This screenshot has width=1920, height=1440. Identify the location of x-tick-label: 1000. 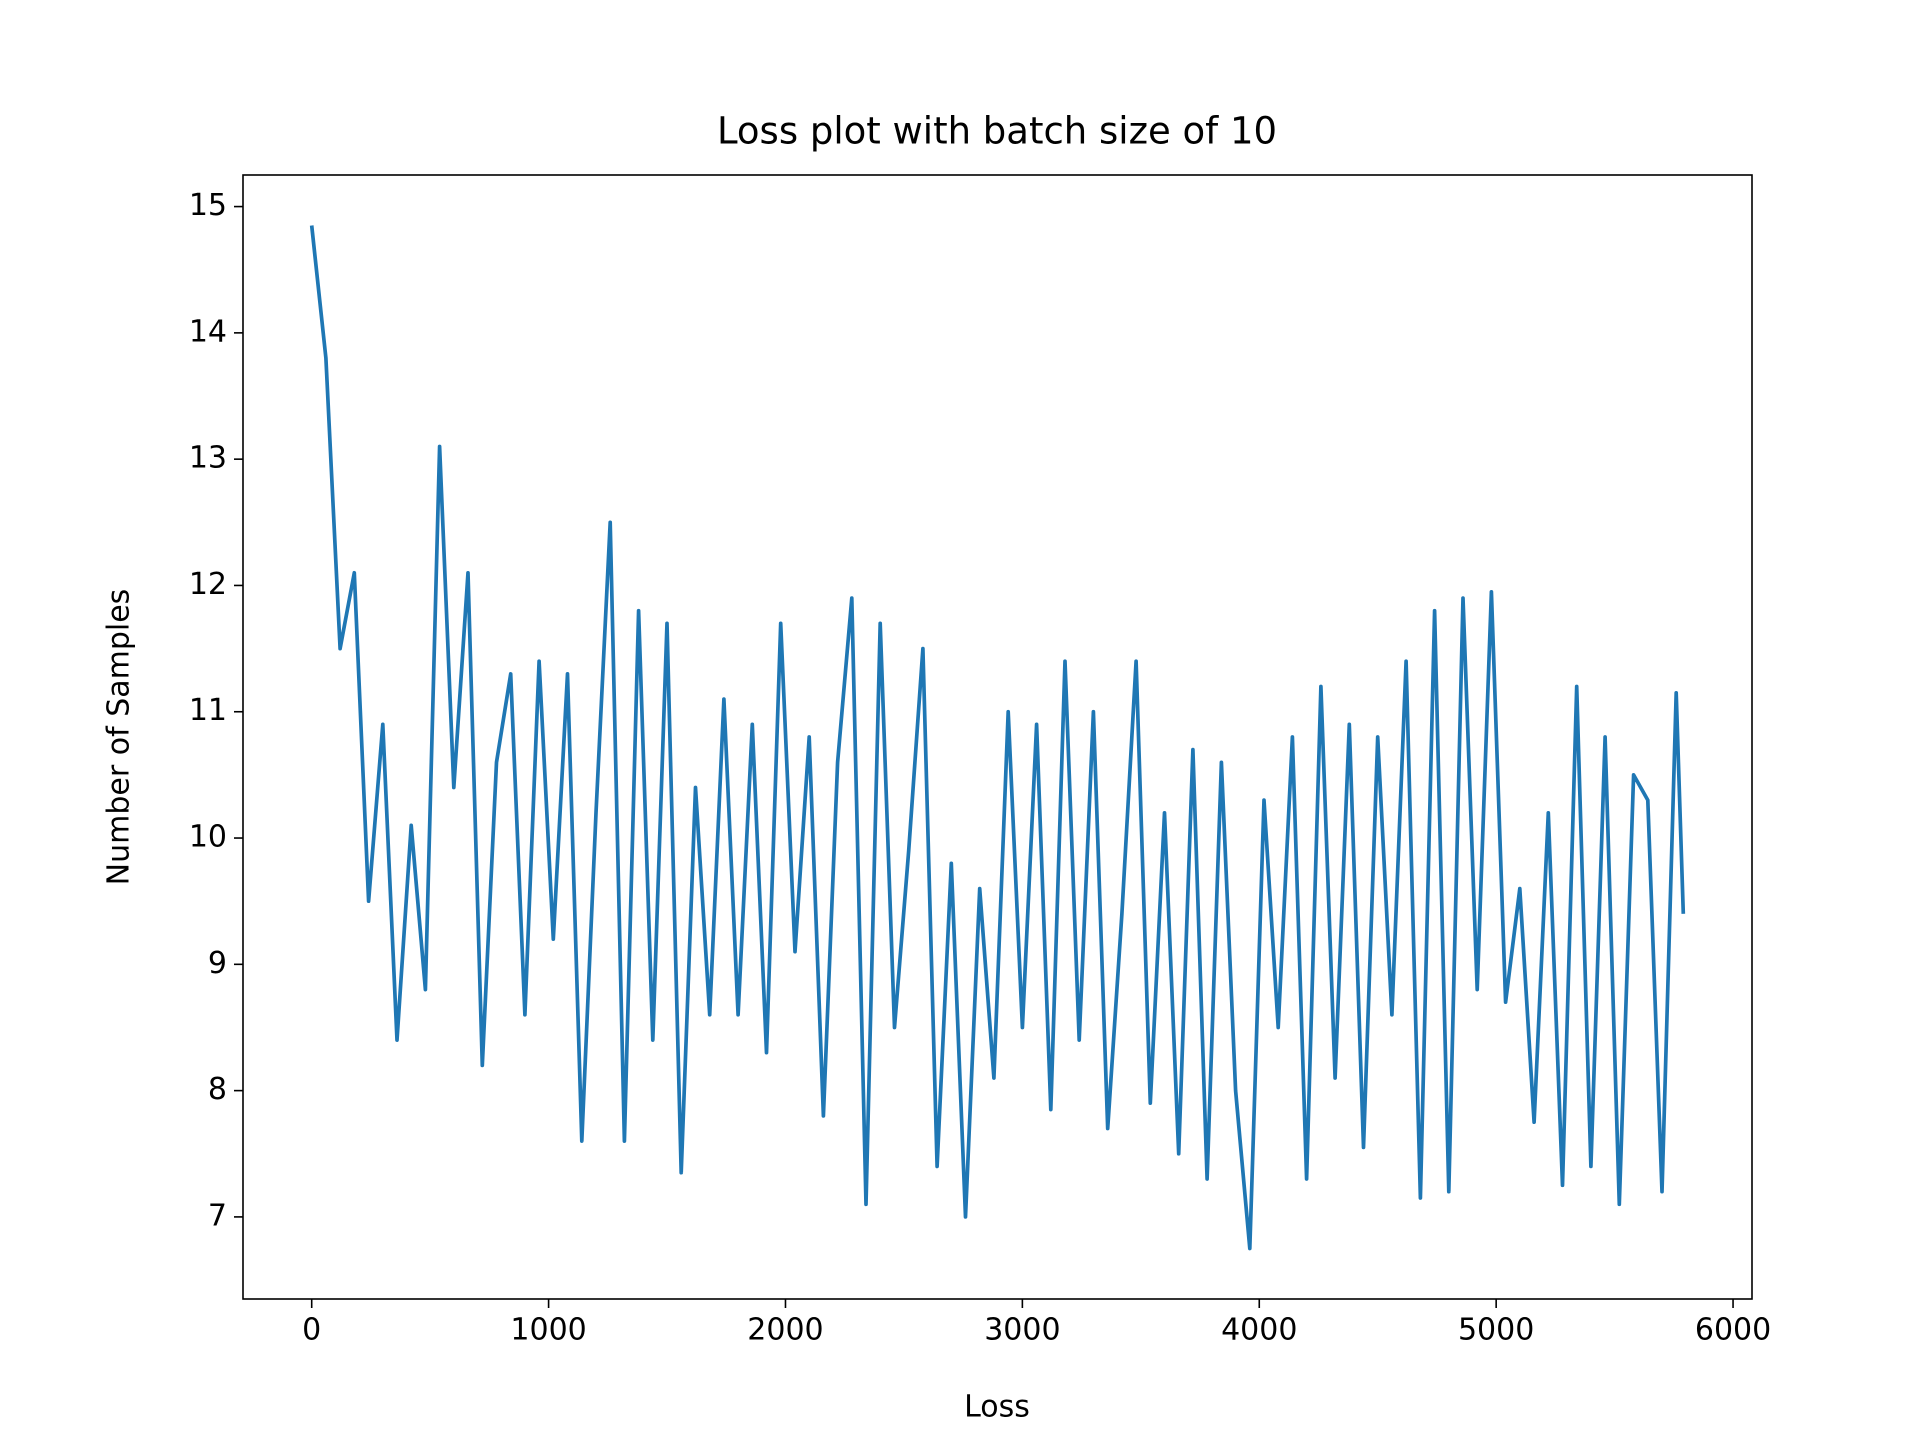
(548, 1330).